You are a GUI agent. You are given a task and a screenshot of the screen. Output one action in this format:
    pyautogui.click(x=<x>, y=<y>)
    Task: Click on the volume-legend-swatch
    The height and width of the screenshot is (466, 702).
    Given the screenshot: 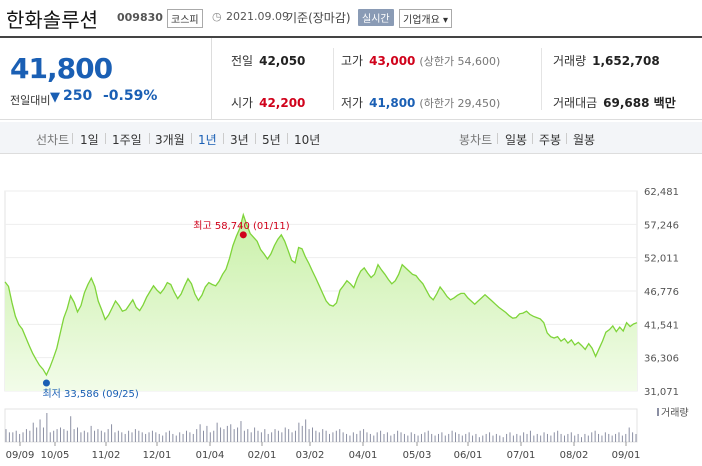 What is the action you would take?
    pyautogui.click(x=658, y=412)
    